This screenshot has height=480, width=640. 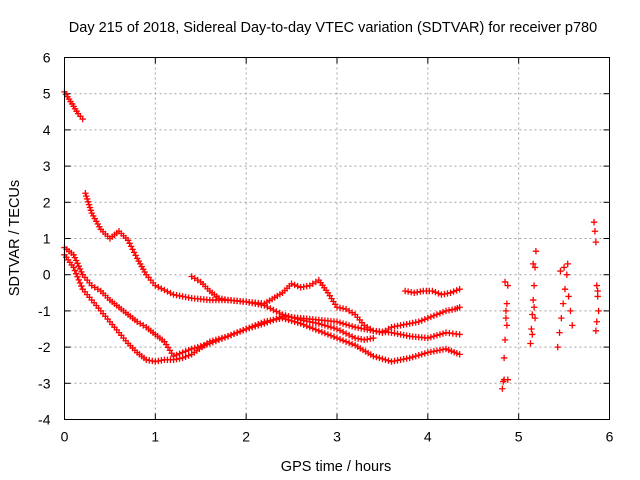 What do you see at coordinates (44, 420) in the screenshot?
I see `y-tick-label: -4` at bounding box center [44, 420].